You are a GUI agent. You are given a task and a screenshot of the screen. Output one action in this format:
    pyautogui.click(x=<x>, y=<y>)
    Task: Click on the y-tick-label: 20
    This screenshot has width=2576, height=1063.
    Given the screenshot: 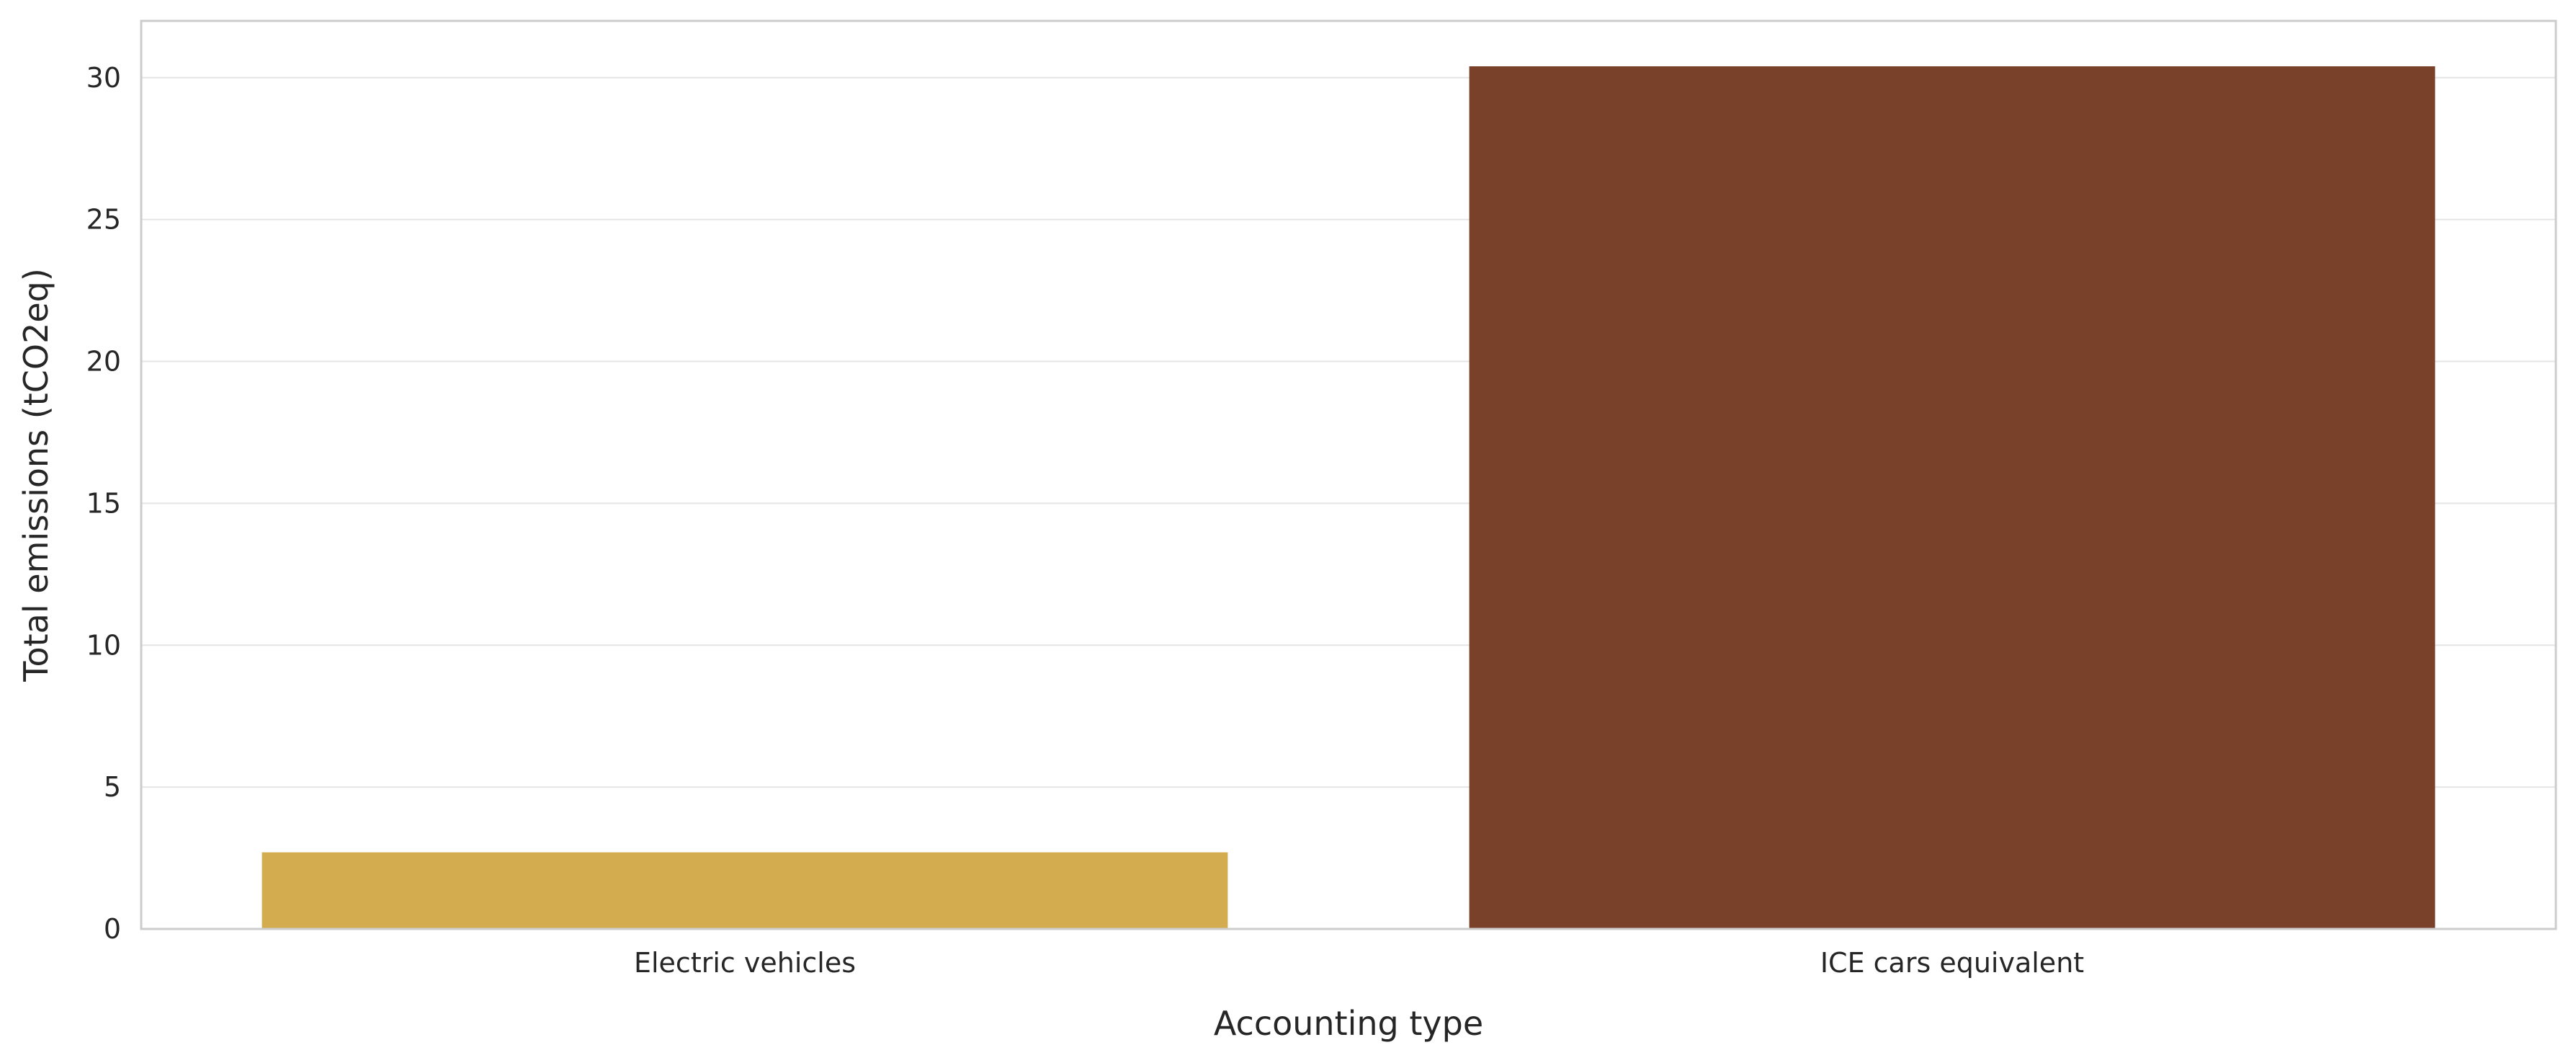 What is the action you would take?
    pyautogui.click(x=103, y=362)
    